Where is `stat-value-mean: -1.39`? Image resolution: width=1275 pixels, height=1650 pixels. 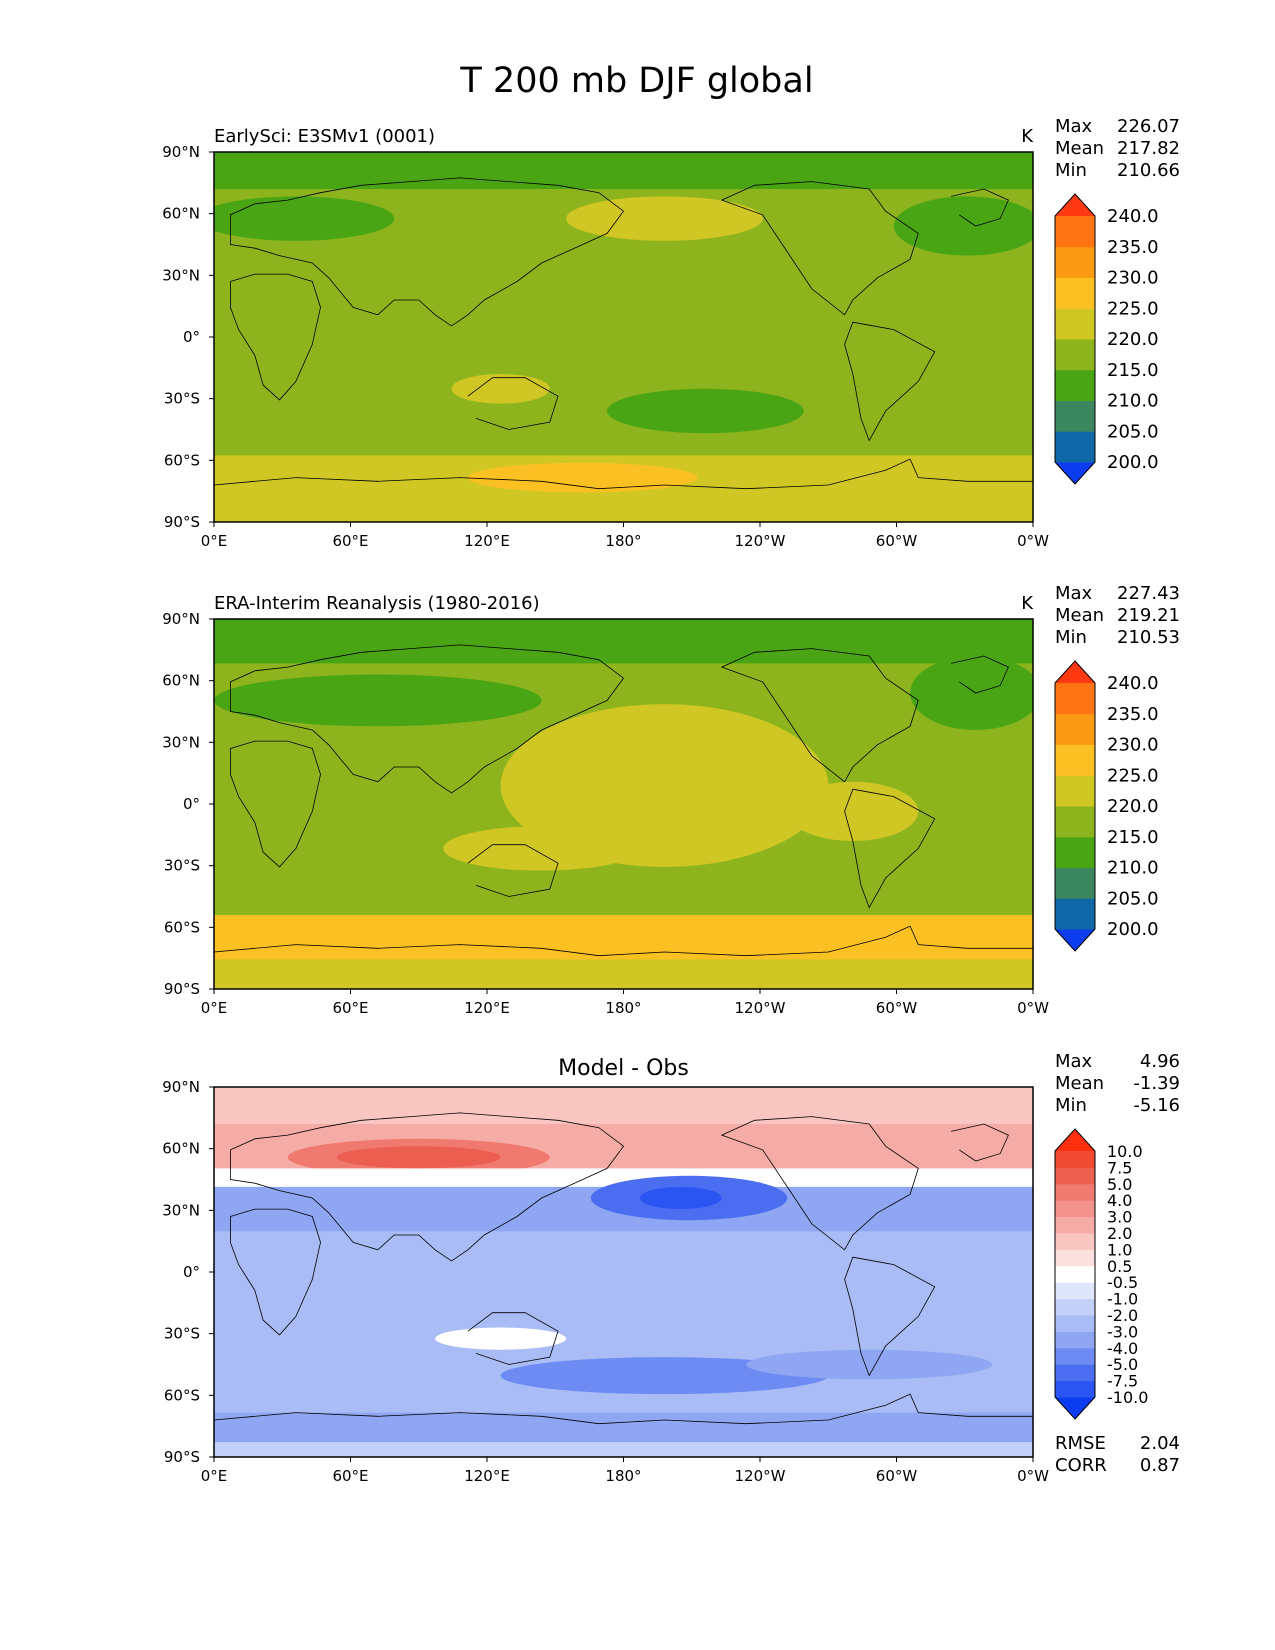 stat-value-mean: -1.39 is located at coordinates (1156, 1083).